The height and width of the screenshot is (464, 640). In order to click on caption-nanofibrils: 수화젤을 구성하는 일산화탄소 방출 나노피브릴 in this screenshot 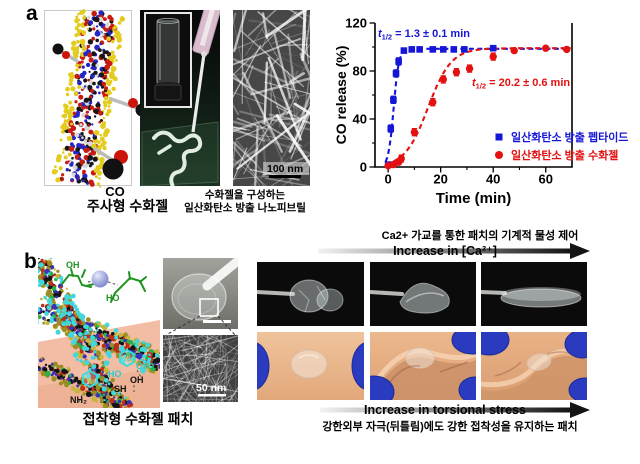, I will do `click(245, 202)`.